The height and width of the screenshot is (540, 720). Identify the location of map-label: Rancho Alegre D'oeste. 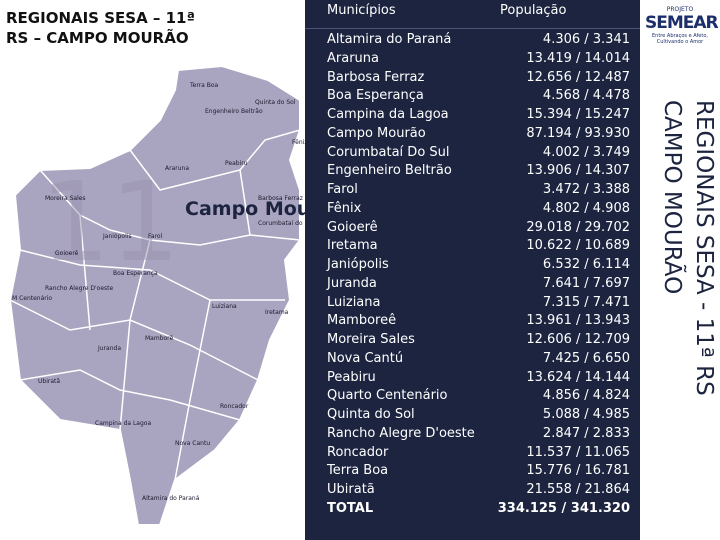
(79, 288).